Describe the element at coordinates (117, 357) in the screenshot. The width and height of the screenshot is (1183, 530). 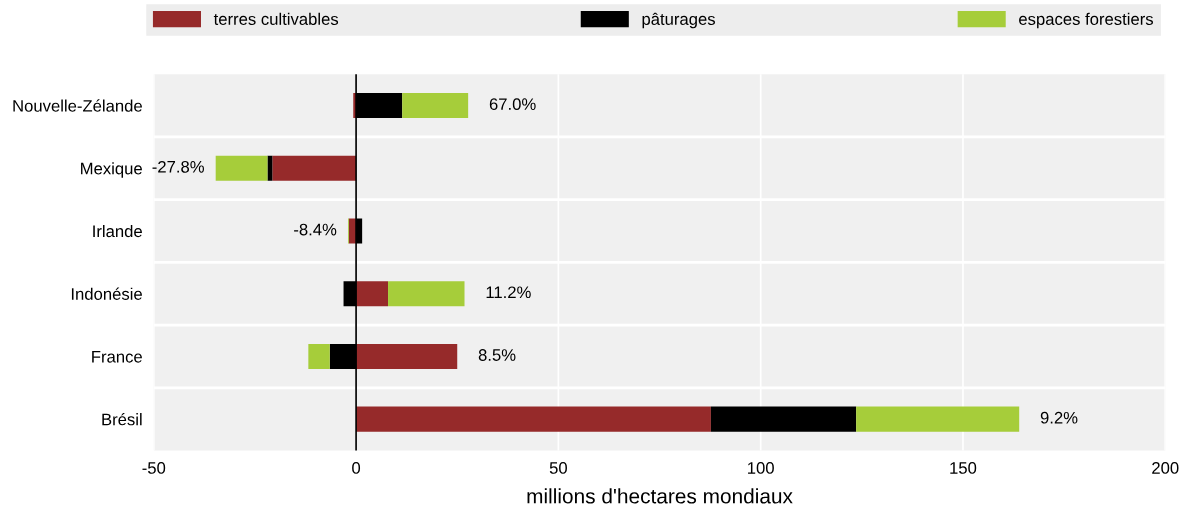
I see `y-tick-label: France` at that location.